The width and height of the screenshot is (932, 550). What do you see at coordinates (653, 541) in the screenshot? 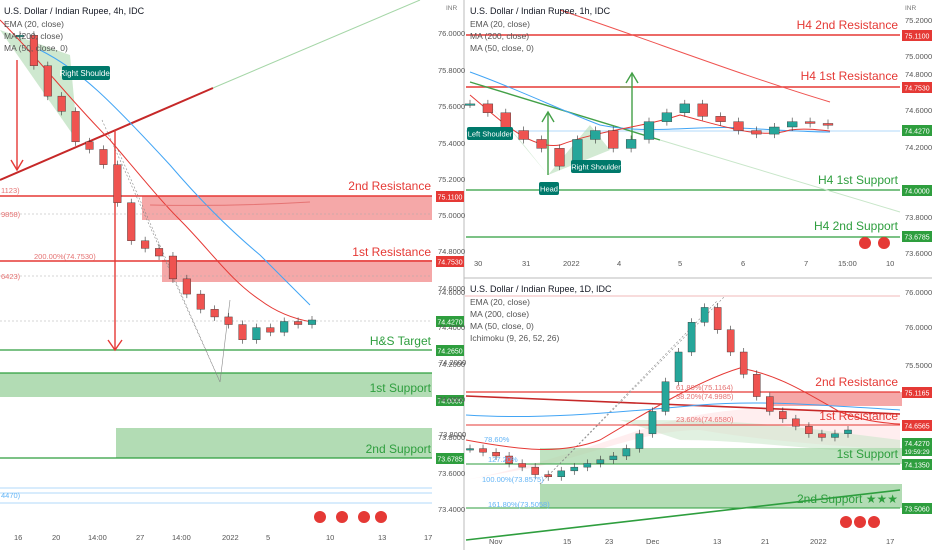
I see `x-tick: Dec` at bounding box center [653, 541].